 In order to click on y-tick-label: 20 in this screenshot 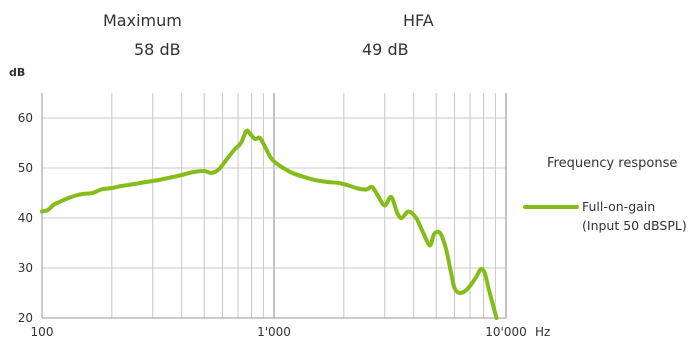, I will do `click(25, 318)`.